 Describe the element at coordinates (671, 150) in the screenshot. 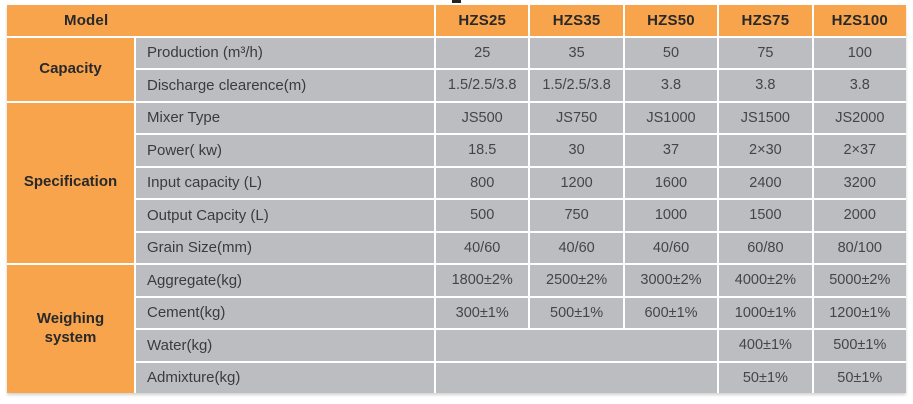

I see `cell-power-hzs50: 37` at that location.